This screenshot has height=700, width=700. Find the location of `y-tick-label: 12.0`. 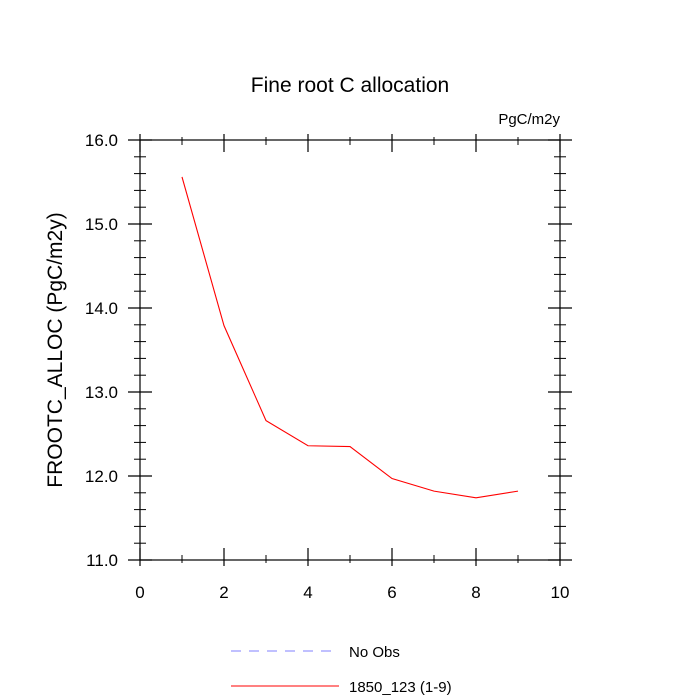

y-tick-label: 12.0 is located at coordinates (101, 476).